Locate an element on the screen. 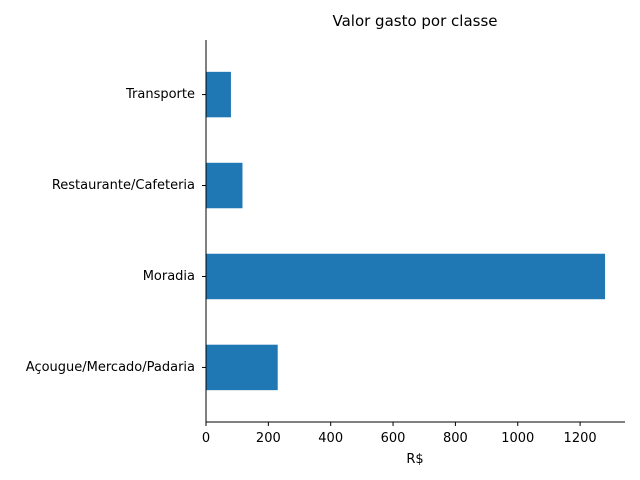 The width and height of the screenshot is (640, 480). x-tick-label: 800 is located at coordinates (455, 438).